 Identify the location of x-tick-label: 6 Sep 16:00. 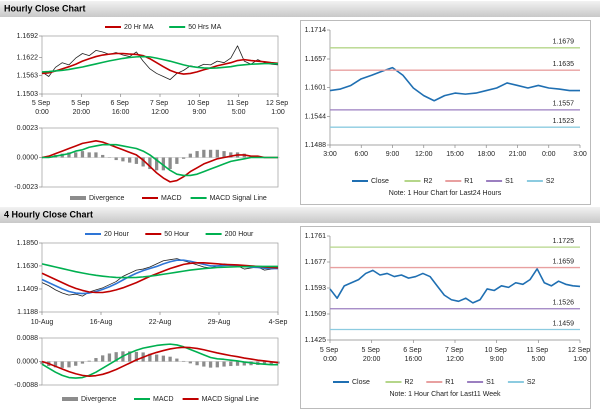
(121, 108).